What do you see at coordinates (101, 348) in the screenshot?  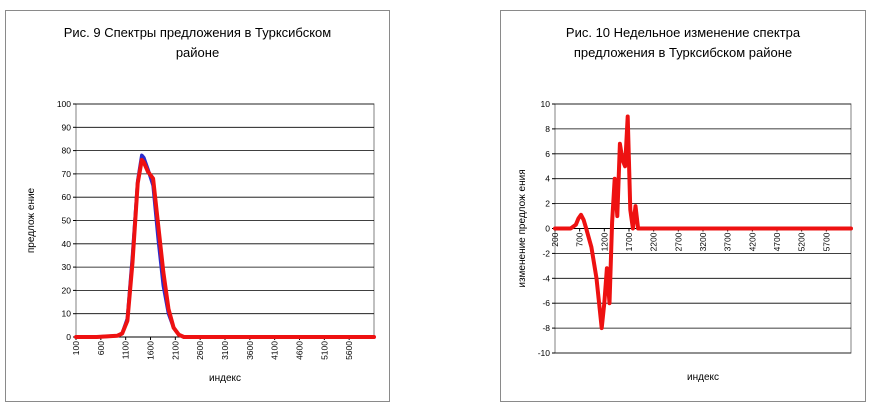 I see `x-tick-label: 600` at bounding box center [101, 348].